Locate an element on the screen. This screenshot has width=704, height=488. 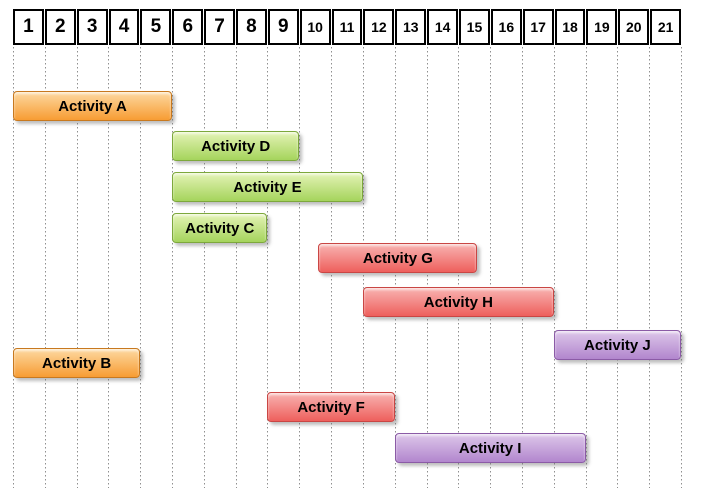
period-cell-6: 6 is located at coordinates (188, 27).